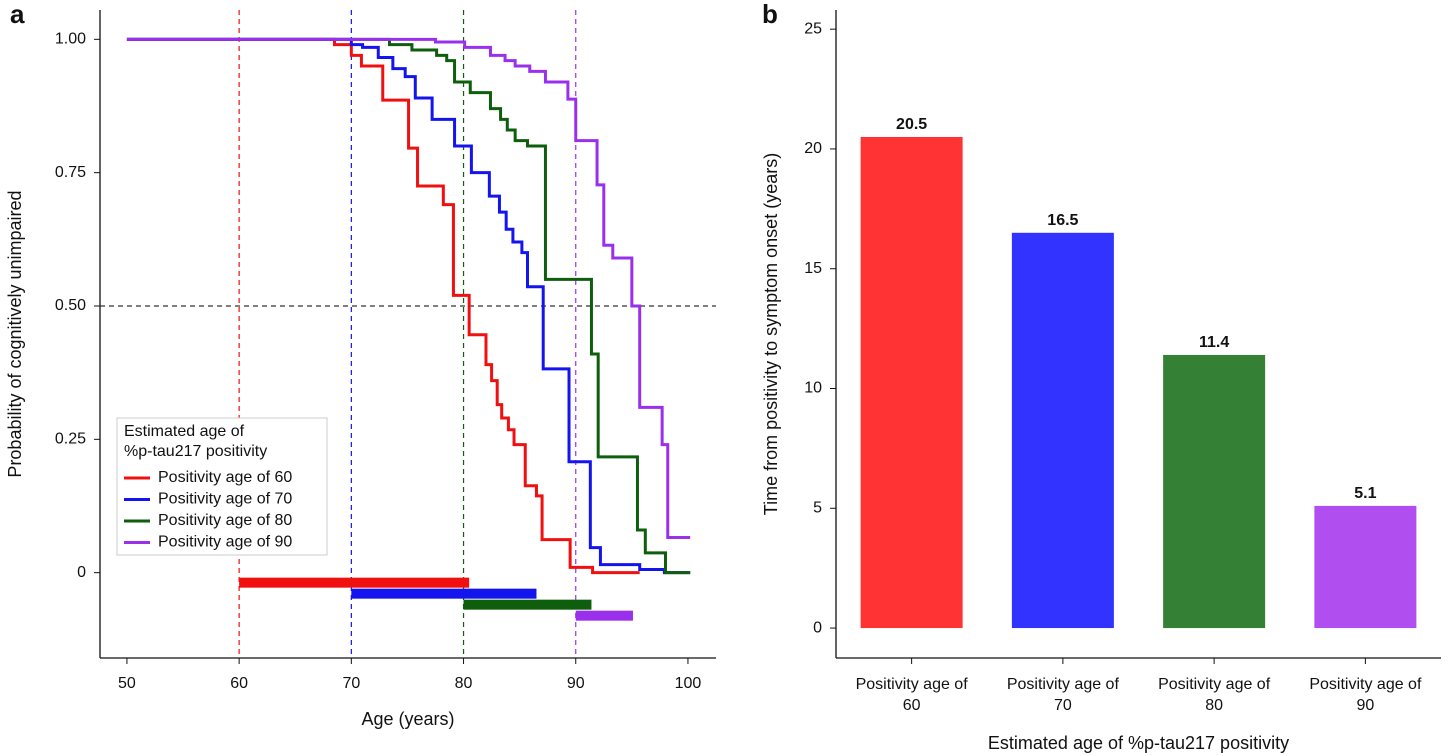 The height and width of the screenshot is (756, 1456). I want to click on x-tick-label: 70, so click(351, 683).